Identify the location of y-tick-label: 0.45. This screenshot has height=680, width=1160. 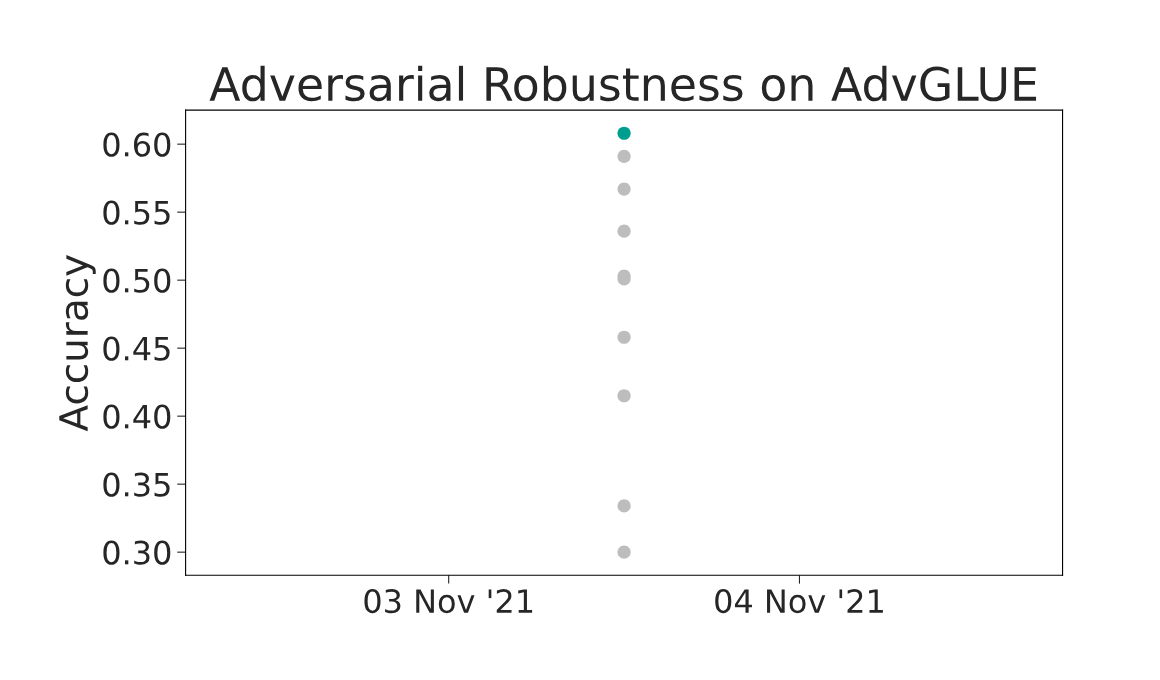
(136, 348).